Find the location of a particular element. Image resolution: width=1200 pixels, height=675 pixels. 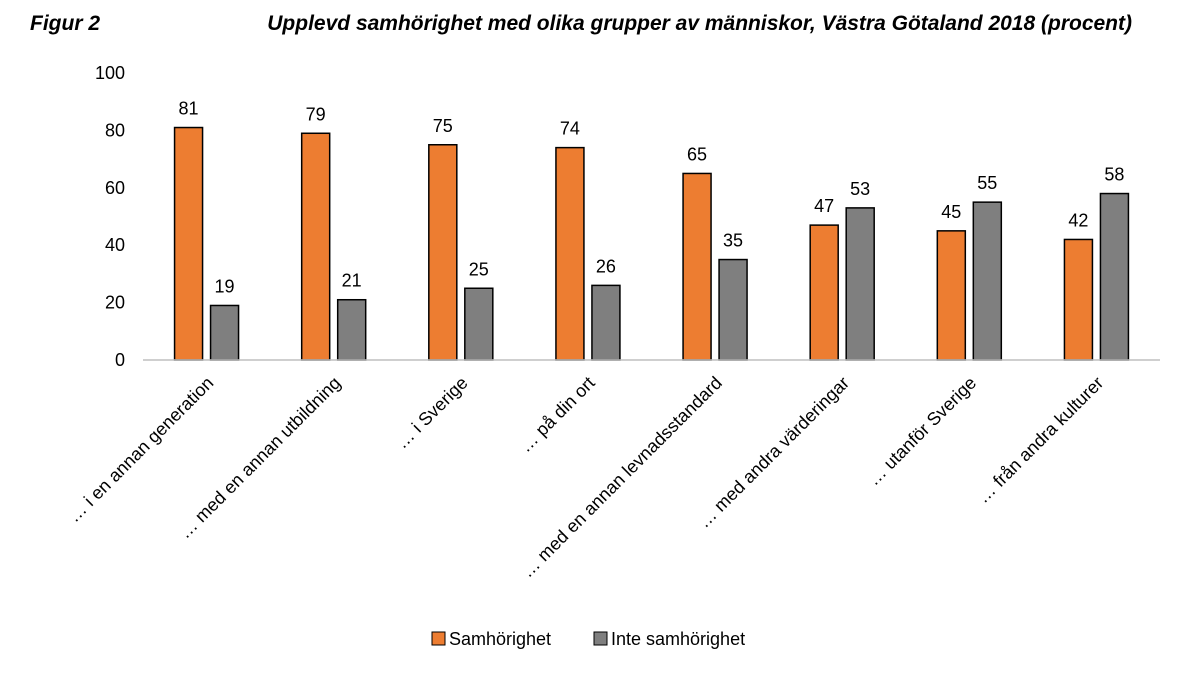

y-tick-label: 40 is located at coordinates (115, 245).